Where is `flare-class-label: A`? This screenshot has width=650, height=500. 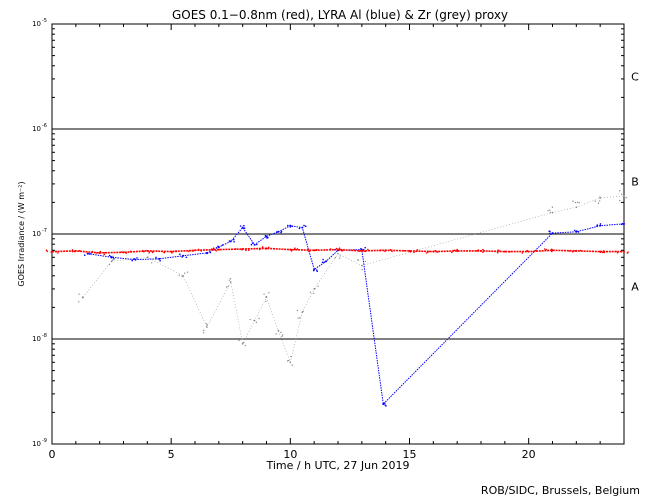 flare-class-label: A is located at coordinates (635, 287).